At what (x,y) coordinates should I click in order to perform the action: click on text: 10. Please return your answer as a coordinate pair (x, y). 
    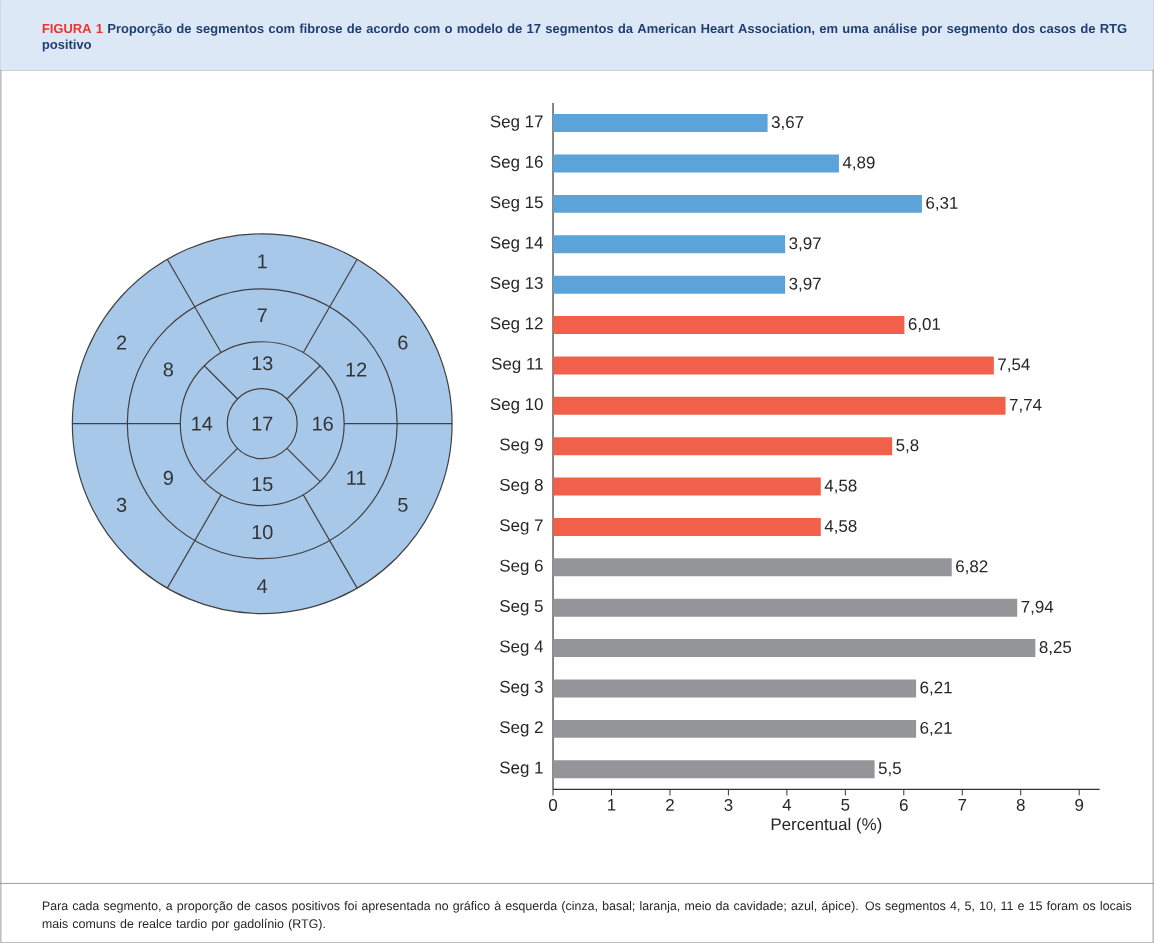
    Looking at the image, I should click on (262, 531).